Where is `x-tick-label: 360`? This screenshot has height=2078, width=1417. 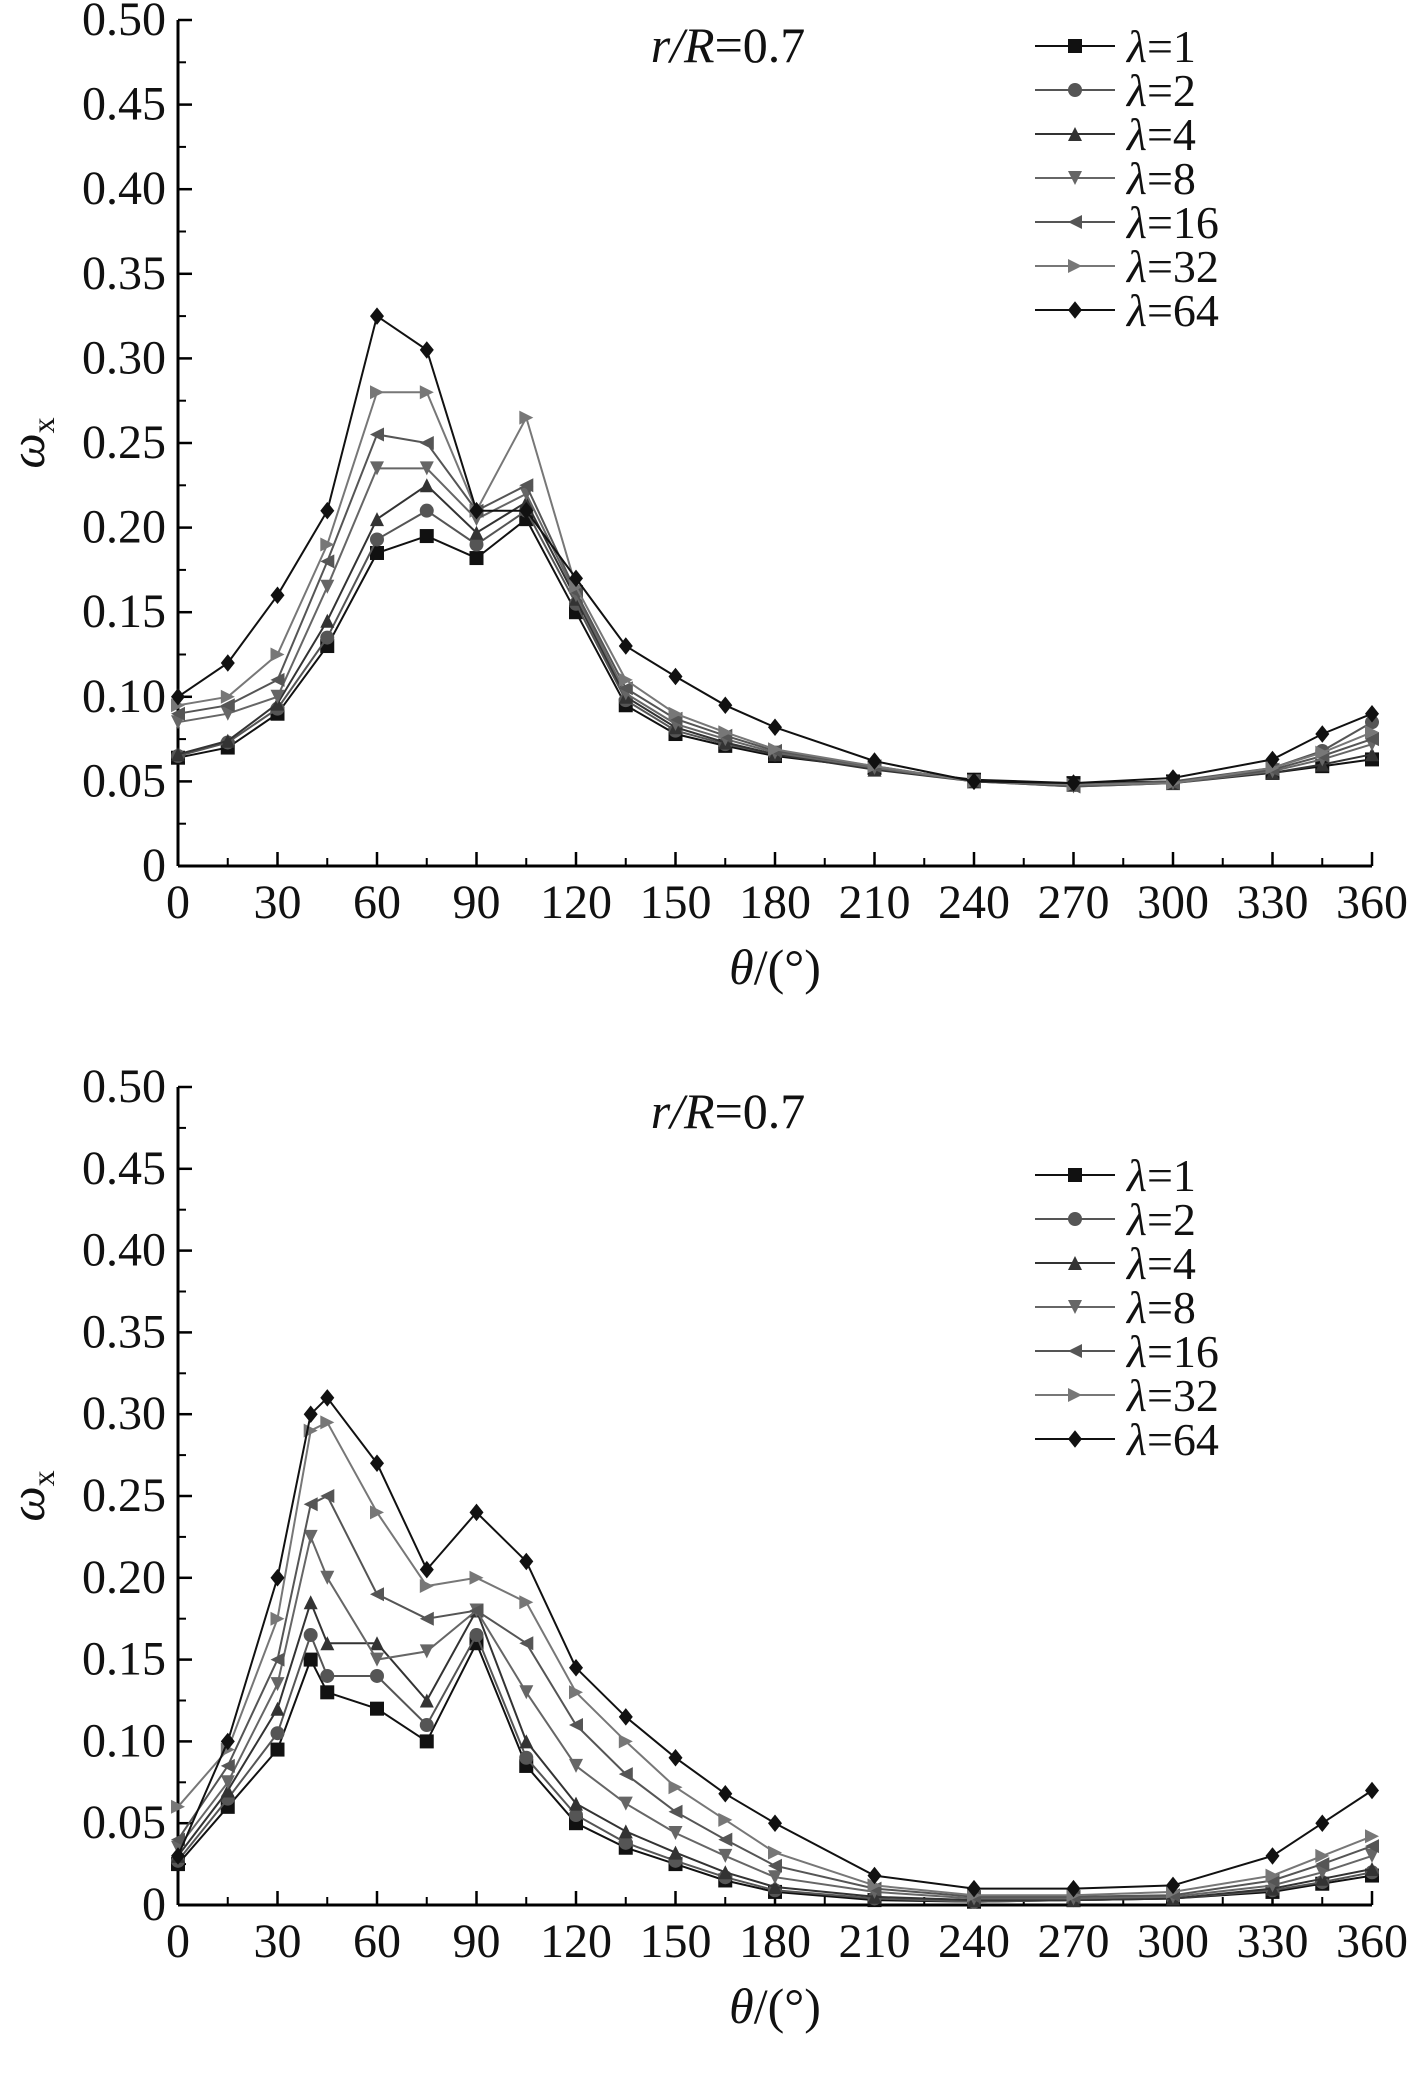
x-tick-label: 360 is located at coordinates (1372, 1941).